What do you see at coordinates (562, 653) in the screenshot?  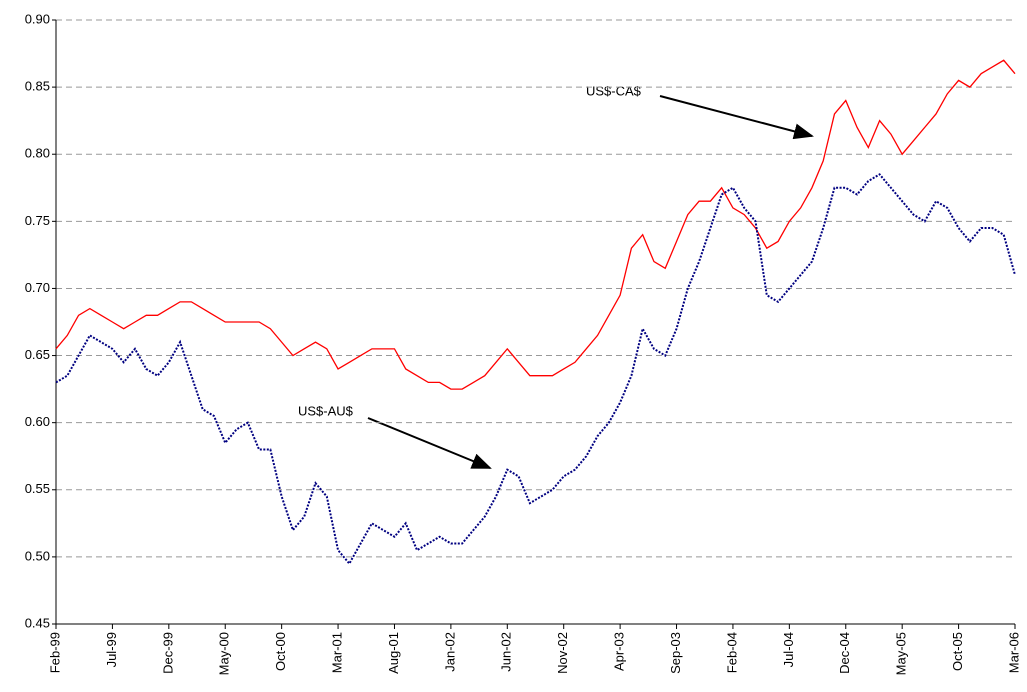 I see `x-tick-label: Nov-02` at bounding box center [562, 653].